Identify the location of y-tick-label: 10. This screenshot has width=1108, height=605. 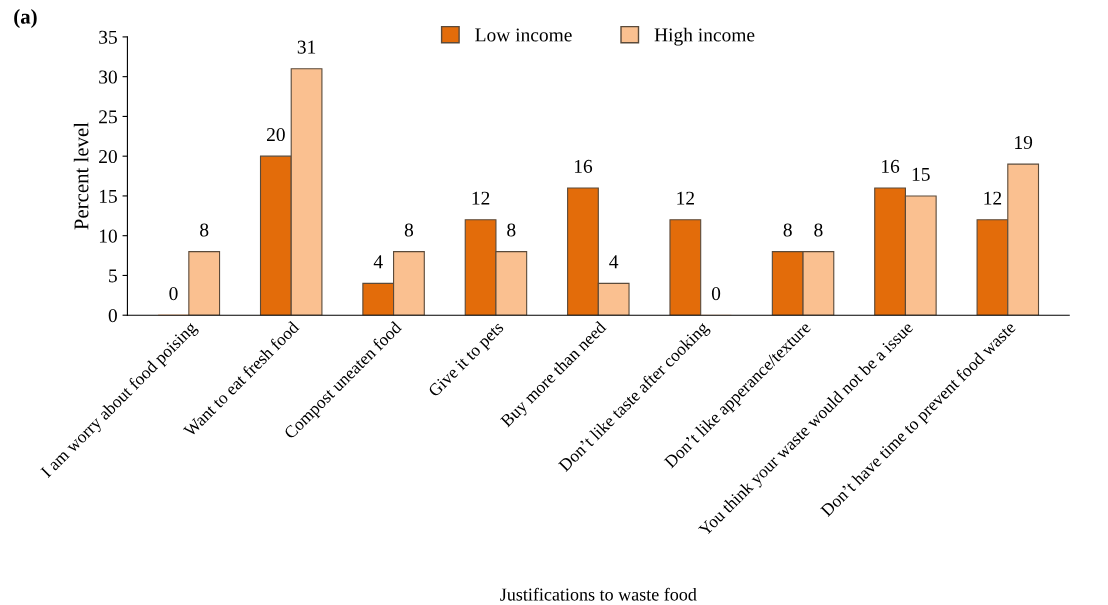
(108, 236).